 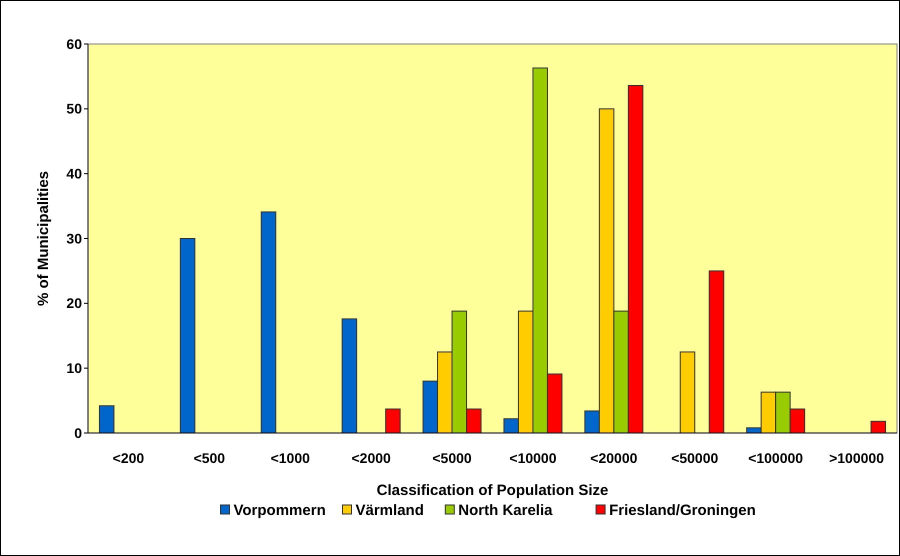 What do you see at coordinates (856, 458) in the screenshot?
I see `x-tick-label: >100000` at bounding box center [856, 458].